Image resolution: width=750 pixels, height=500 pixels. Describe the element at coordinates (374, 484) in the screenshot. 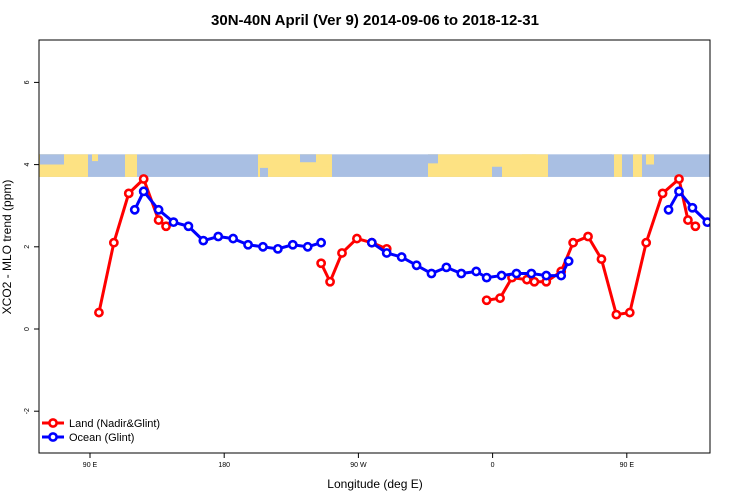

I see `x-axis-label: Longitude (deg E)` at that location.